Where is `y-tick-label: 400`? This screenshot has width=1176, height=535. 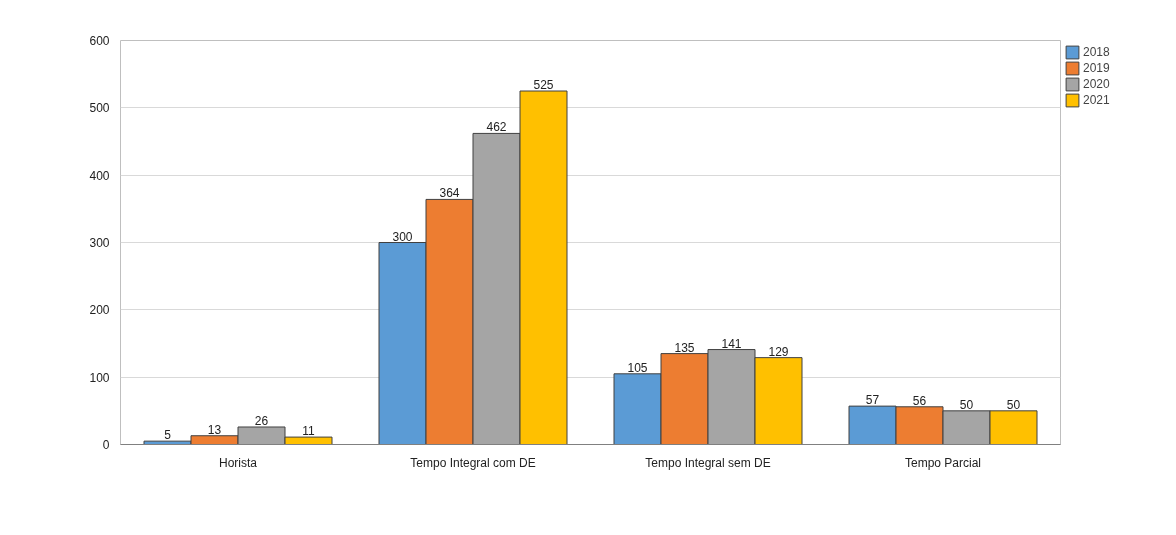 y-tick-label: 400 is located at coordinates (99, 175).